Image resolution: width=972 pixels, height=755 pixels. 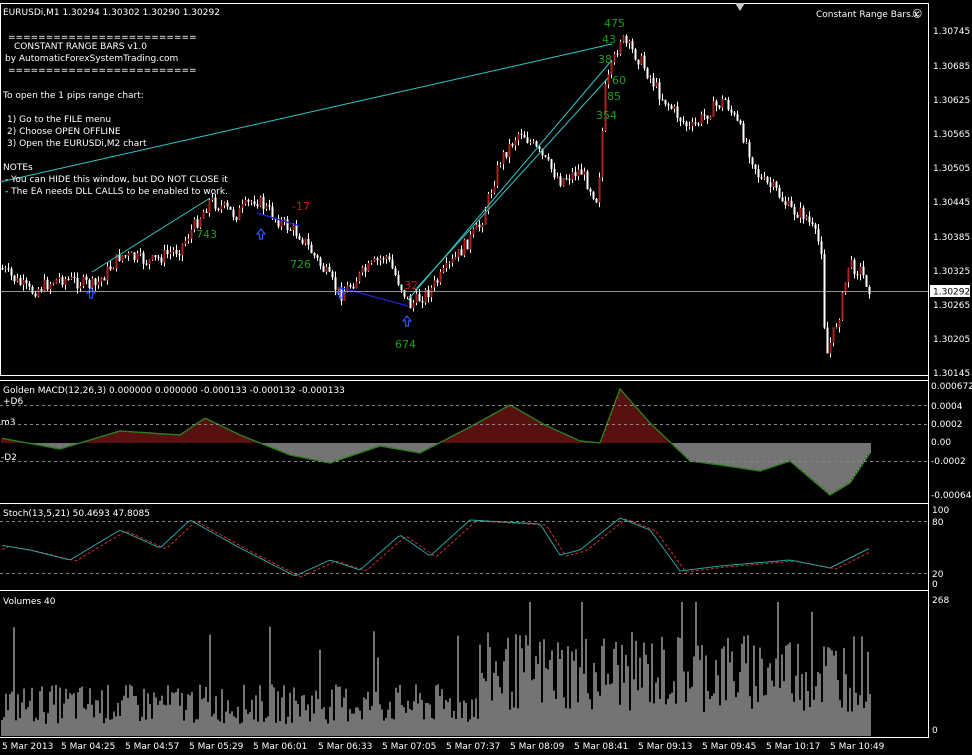 What do you see at coordinates (249, 277) in the screenshot?
I see `up-arrow-icons` at bounding box center [249, 277].